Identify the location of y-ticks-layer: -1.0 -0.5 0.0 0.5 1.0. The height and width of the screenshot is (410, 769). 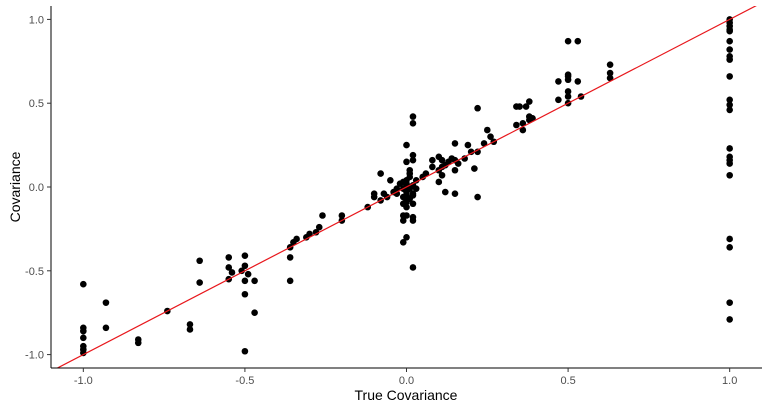
(38, 188).